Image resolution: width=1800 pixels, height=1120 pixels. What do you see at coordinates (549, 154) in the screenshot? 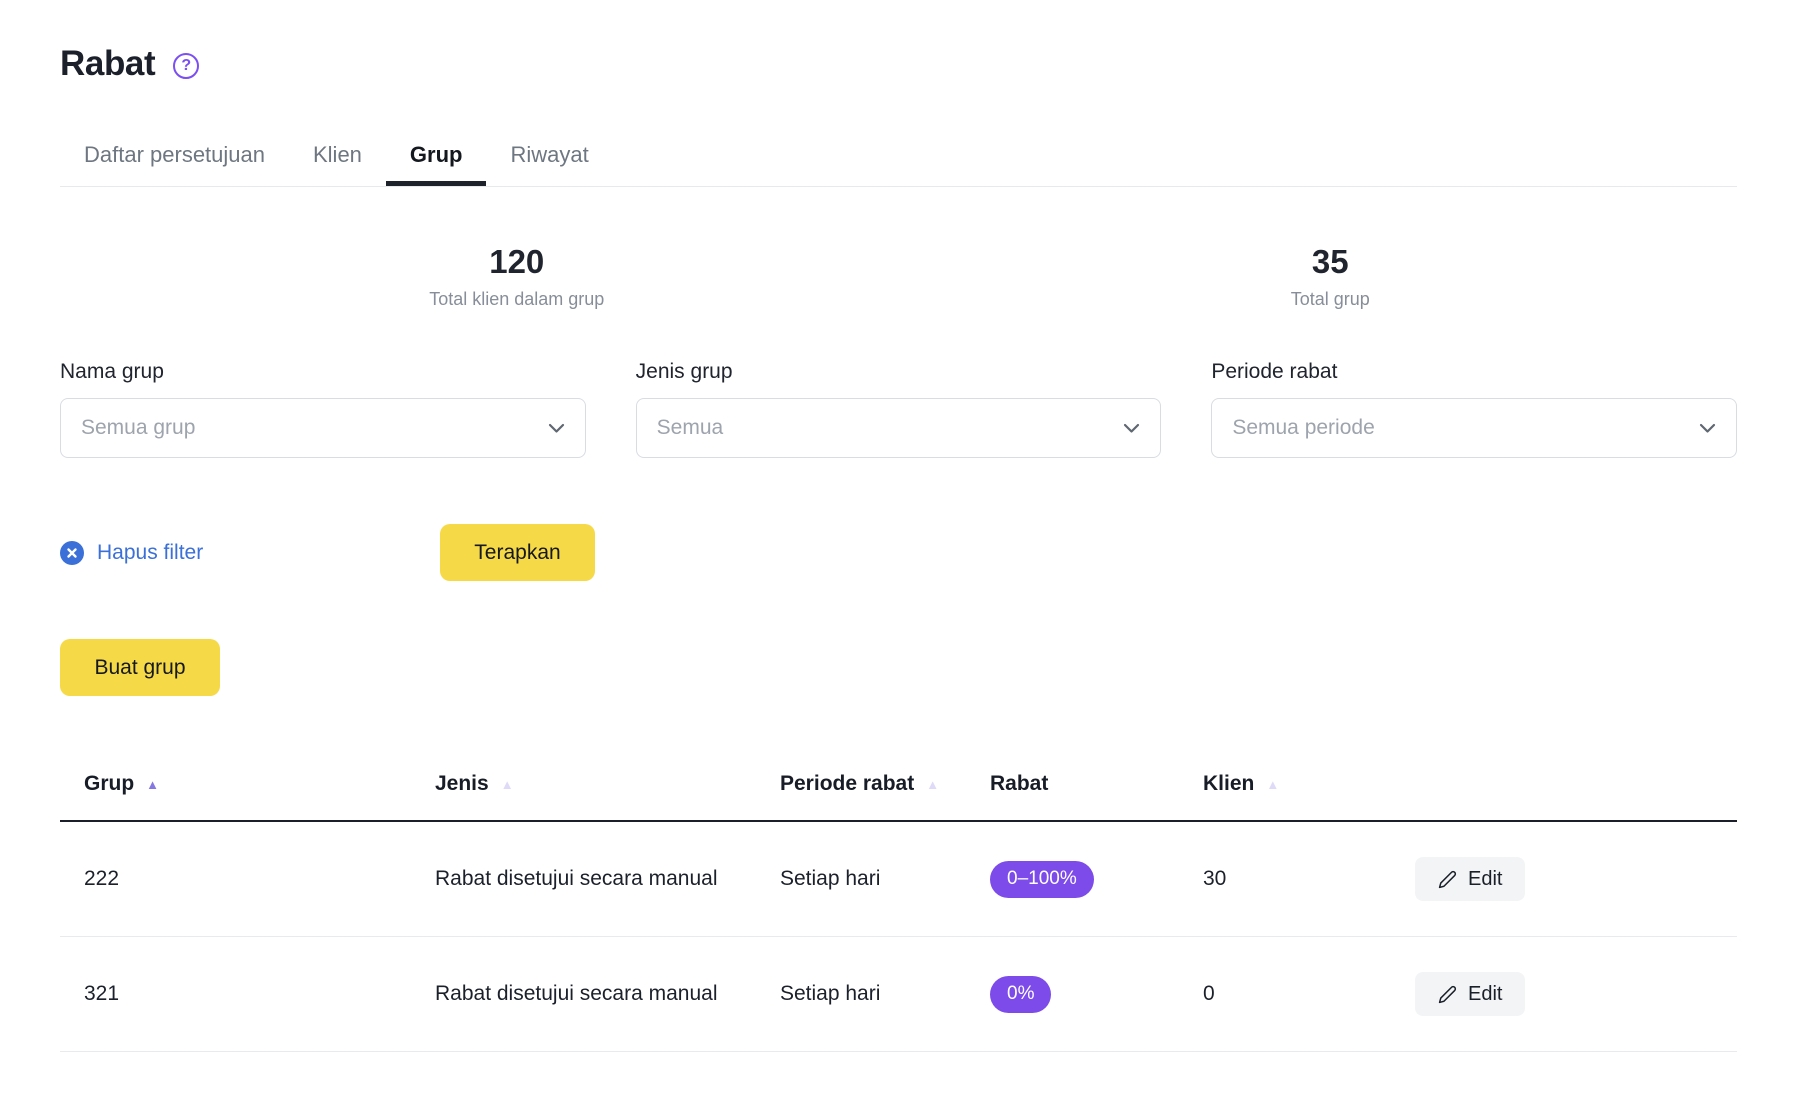
I see `tab-riwayat: Riwayat` at bounding box center [549, 154].